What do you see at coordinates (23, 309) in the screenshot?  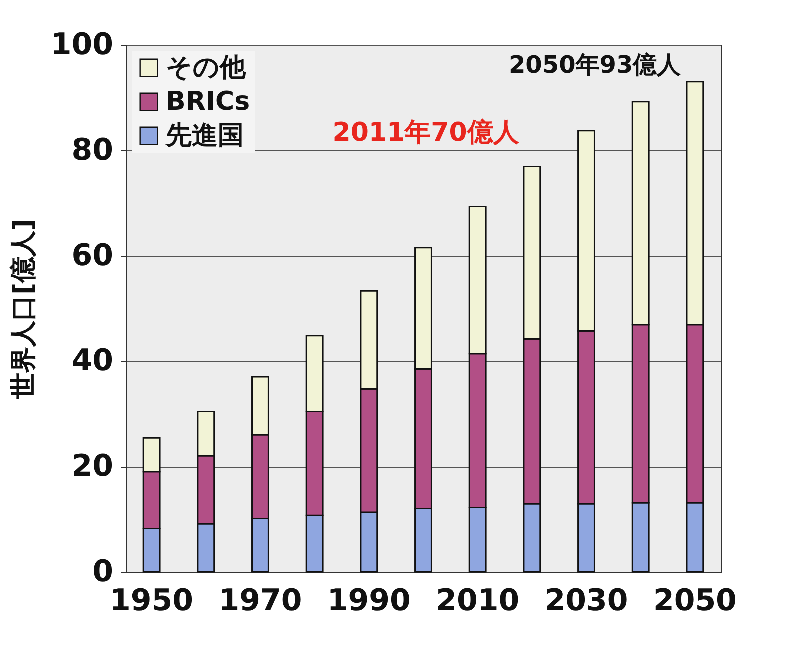 I see `y-axis-title: 世界人口[億人]` at bounding box center [23, 309].